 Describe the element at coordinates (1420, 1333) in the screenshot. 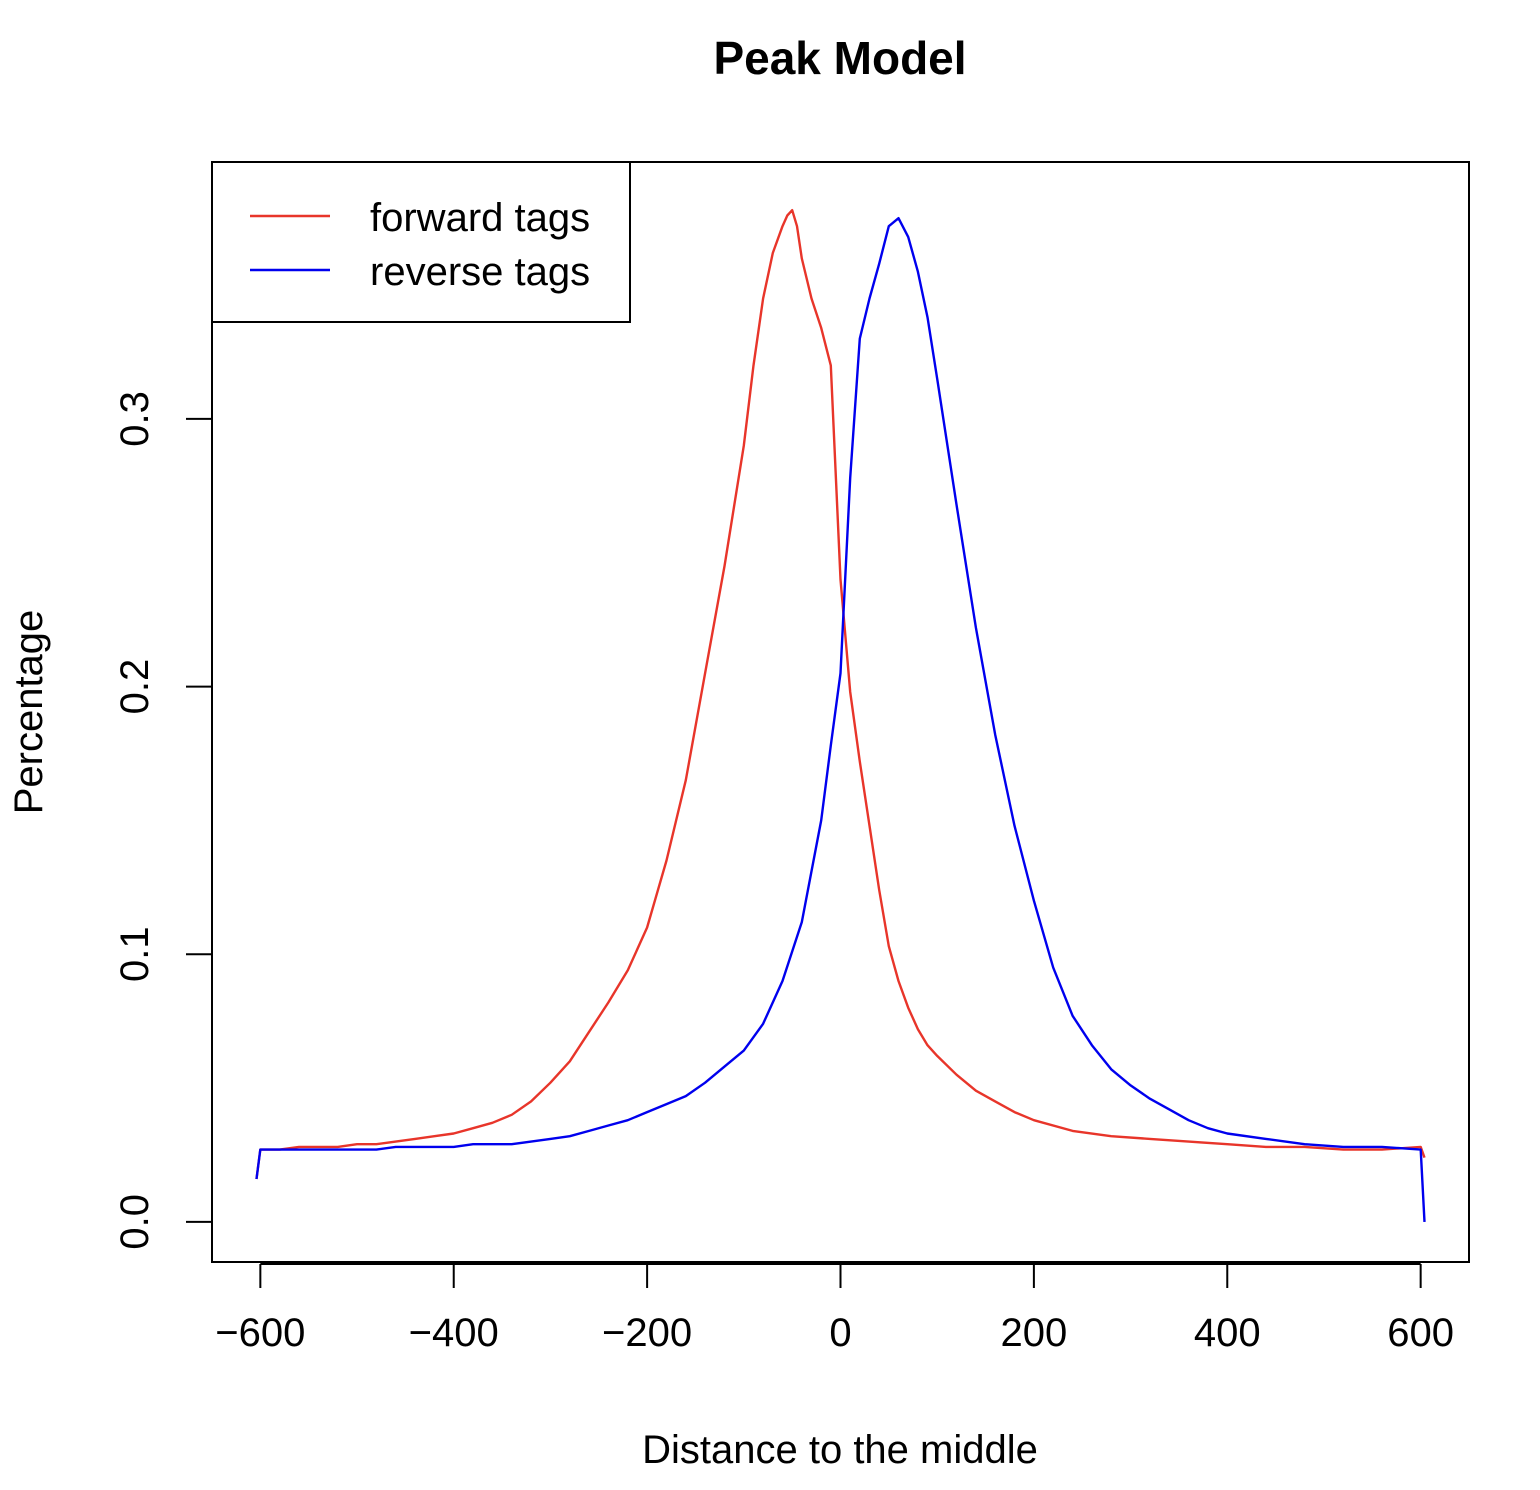

I see `x-tick-label: 600` at that location.